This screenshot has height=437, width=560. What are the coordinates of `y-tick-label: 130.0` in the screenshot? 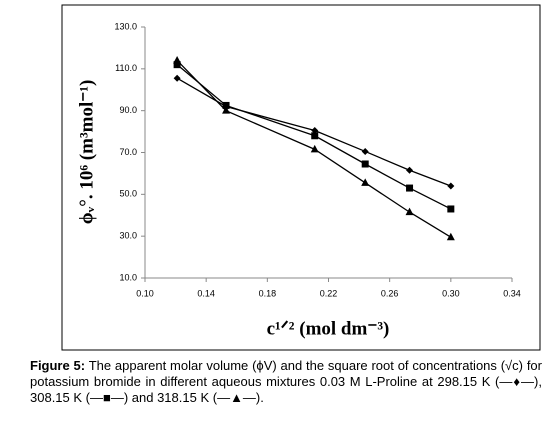 It's located at (125, 26).